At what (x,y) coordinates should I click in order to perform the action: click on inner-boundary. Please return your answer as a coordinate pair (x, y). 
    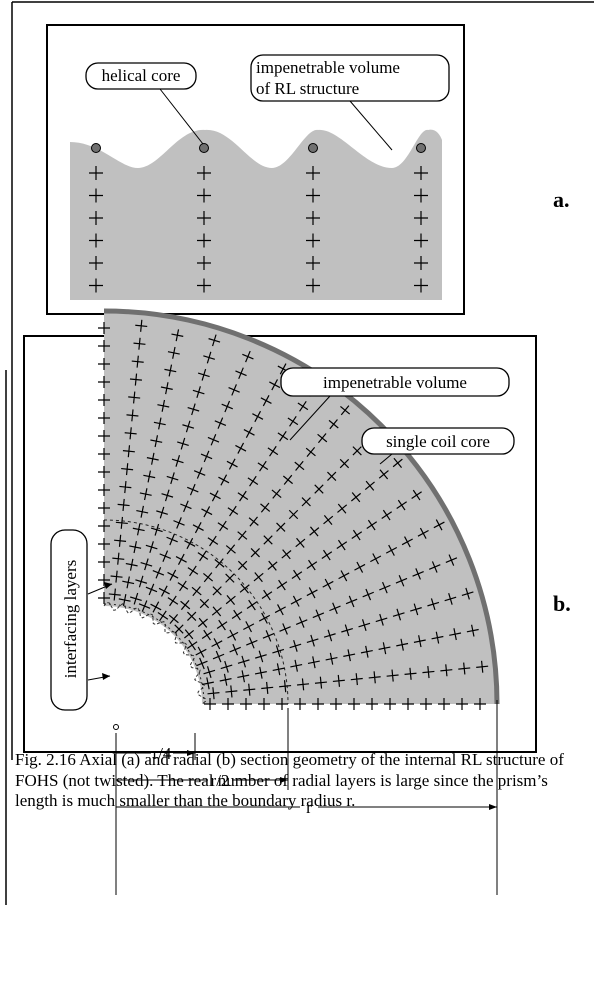
    Looking at the image, I should click on (155, 653).